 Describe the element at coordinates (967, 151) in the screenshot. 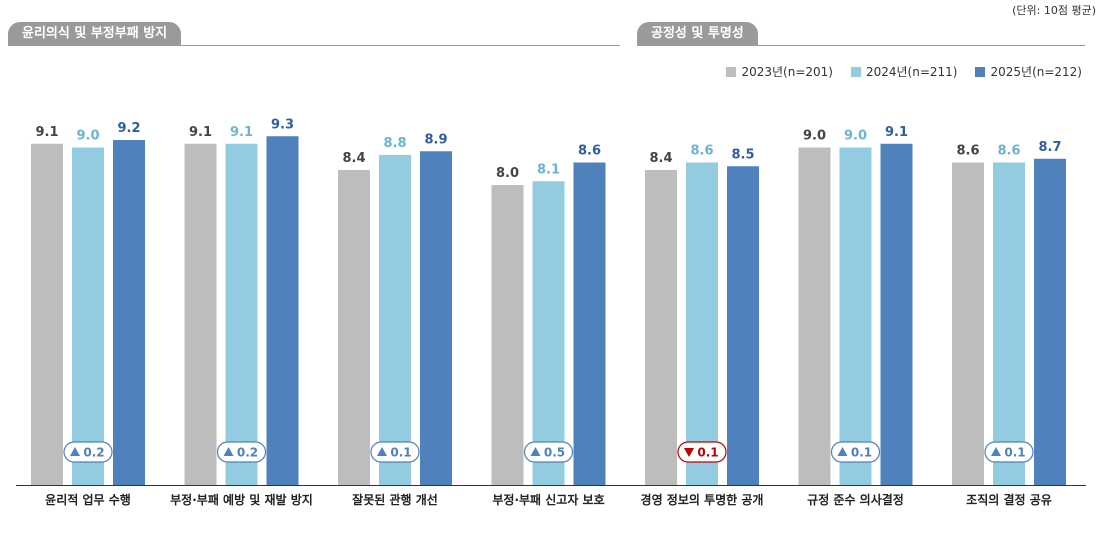

I see `data-label-2023: 8.6` at that location.